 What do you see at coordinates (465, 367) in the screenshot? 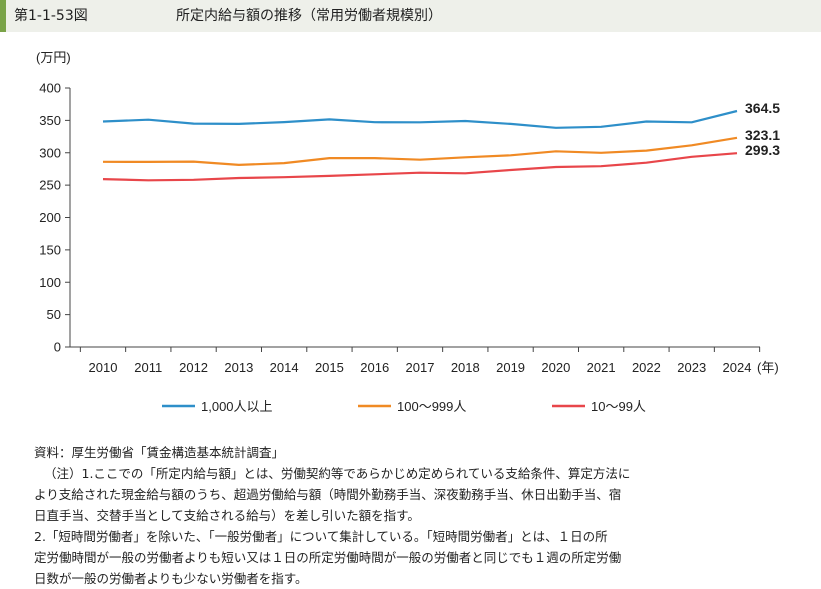
I see `x-tick-label: 2018` at bounding box center [465, 367].